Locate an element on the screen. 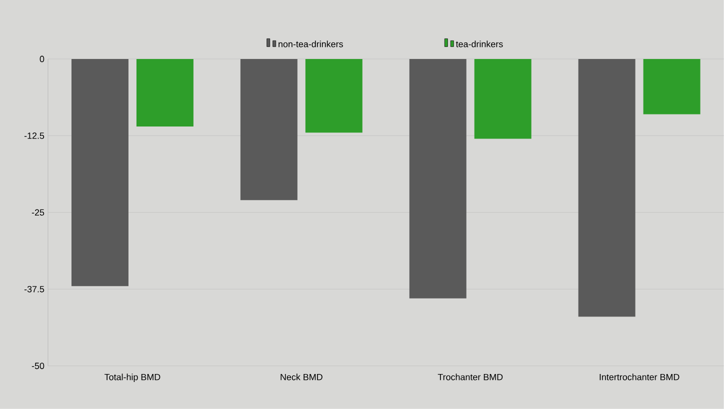 The width and height of the screenshot is (724, 409). y-tick-label: -50 is located at coordinates (38, 366).